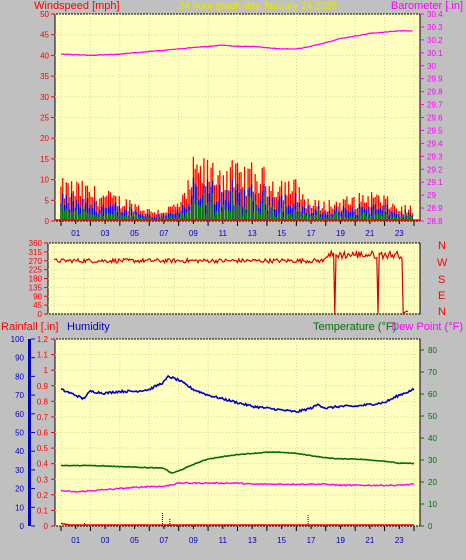  Describe the element at coordinates (44, 35) in the screenshot. I see `wind-tick-label-9: 45` at that location.